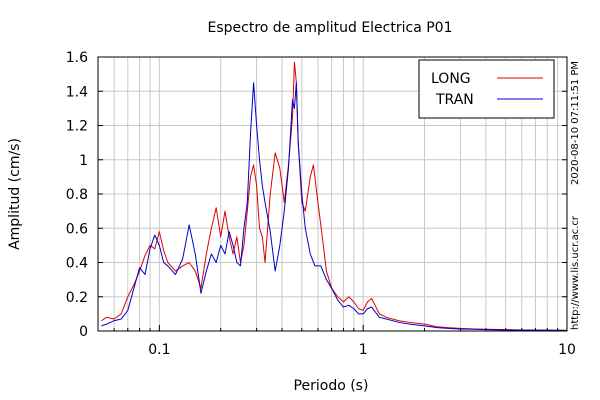  Describe the element at coordinates (77, 298) in the screenshot. I see `y-tick-label: 0.2` at that location.